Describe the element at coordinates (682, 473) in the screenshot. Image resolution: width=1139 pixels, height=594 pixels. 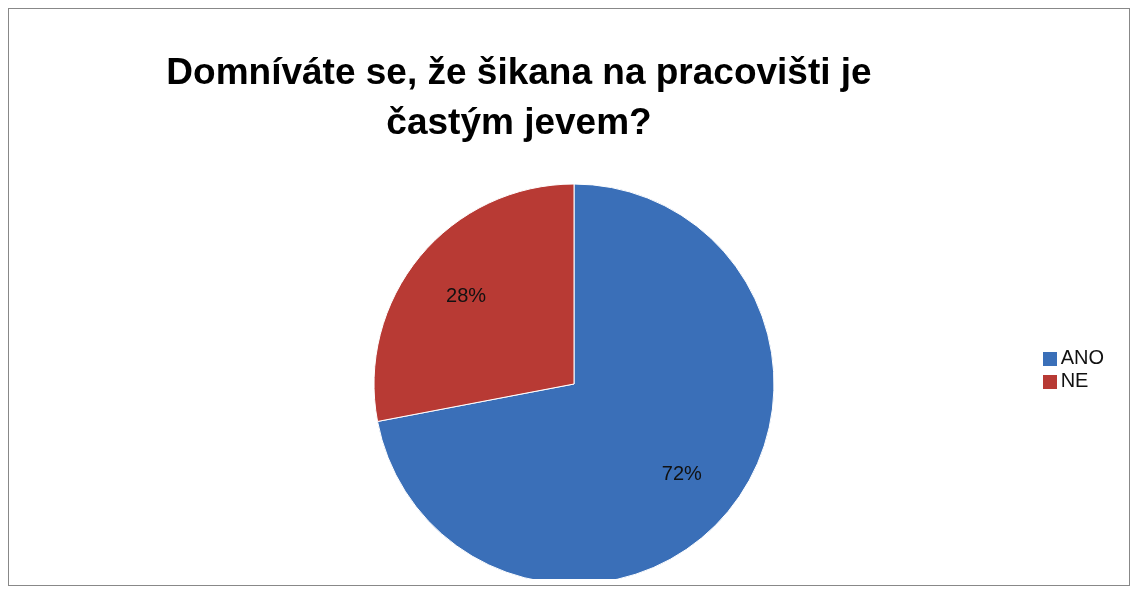
I see `data-label: 72%` at that location.